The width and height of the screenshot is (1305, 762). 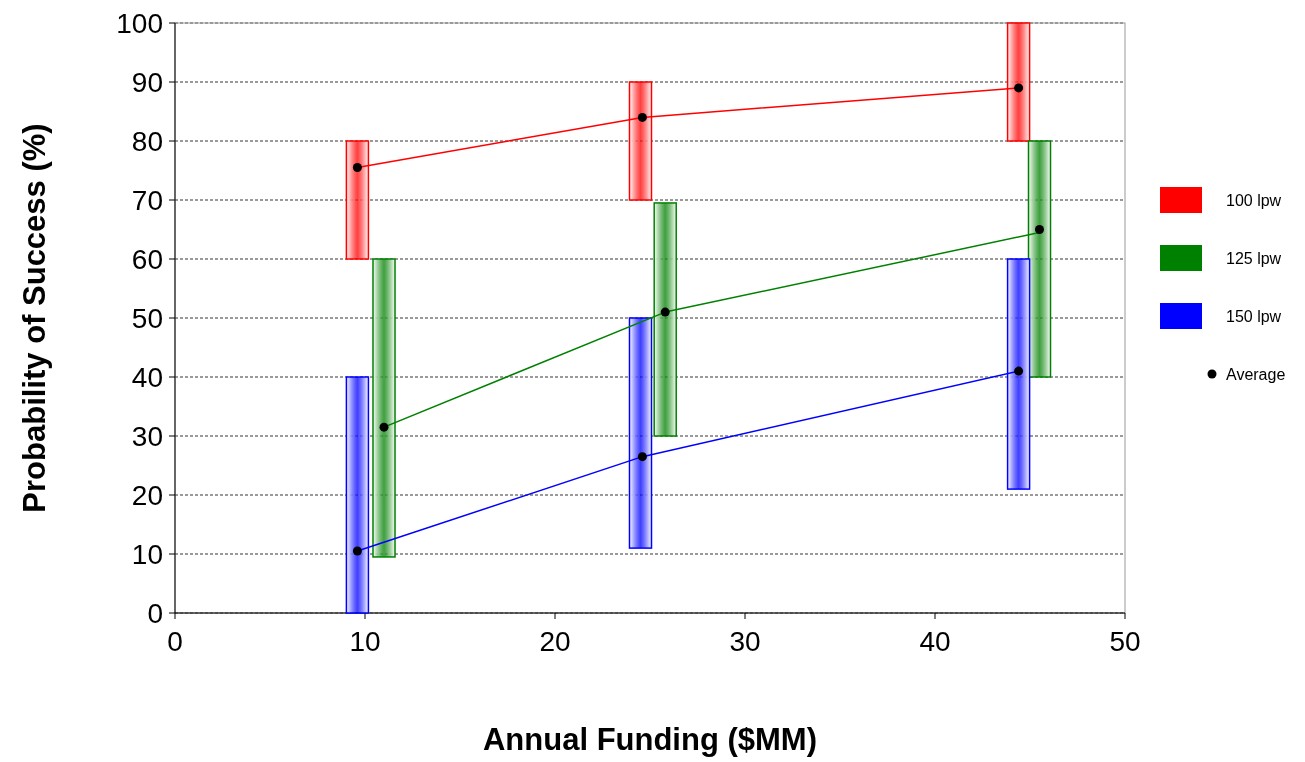 What do you see at coordinates (147, 554) in the screenshot?
I see `y-tick-label: 10` at bounding box center [147, 554].